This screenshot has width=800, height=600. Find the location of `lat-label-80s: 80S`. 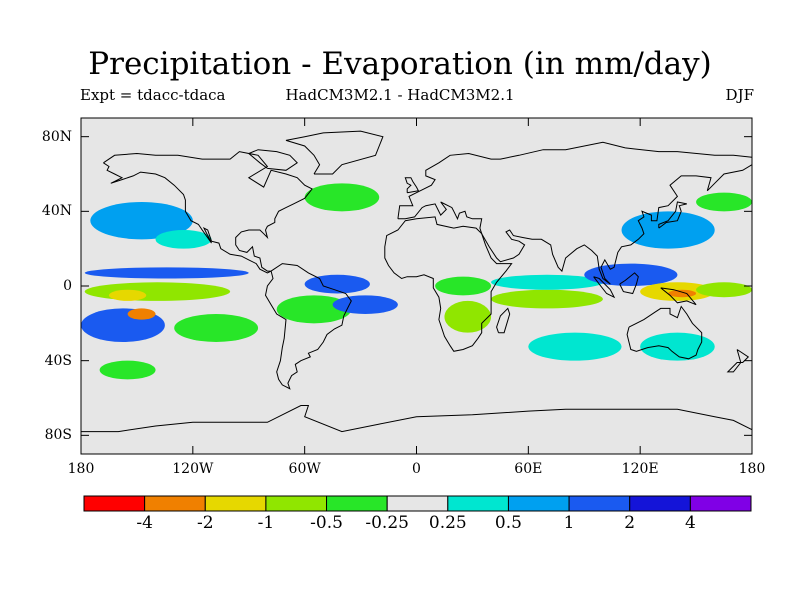

lat-label-80s: 80S is located at coordinates (58, 435).